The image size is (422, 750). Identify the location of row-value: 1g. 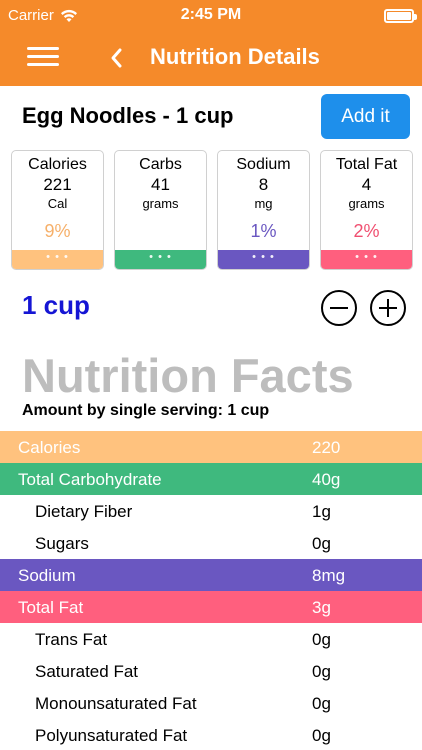
(321, 511).